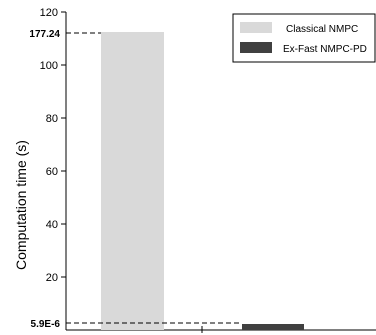  What do you see at coordinates (52, 119) in the screenshot?
I see `y-tick-label: 80` at bounding box center [52, 119].